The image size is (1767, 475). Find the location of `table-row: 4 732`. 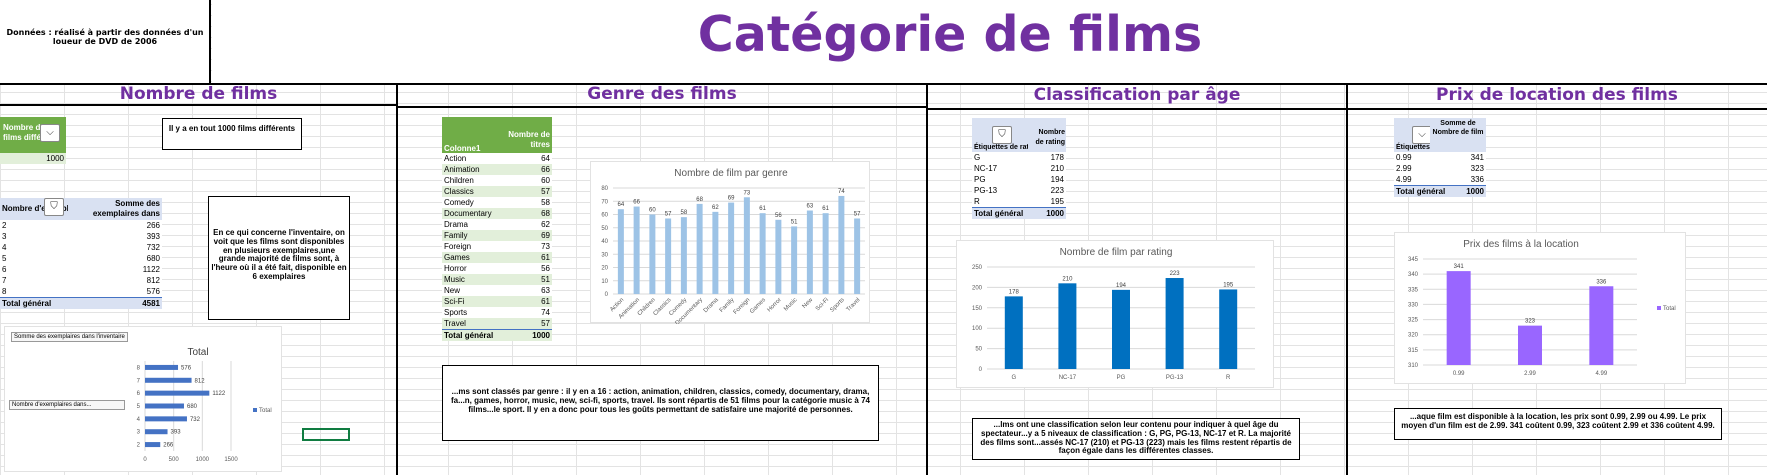

table-row: 4 732 is located at coordinates (81, 247).